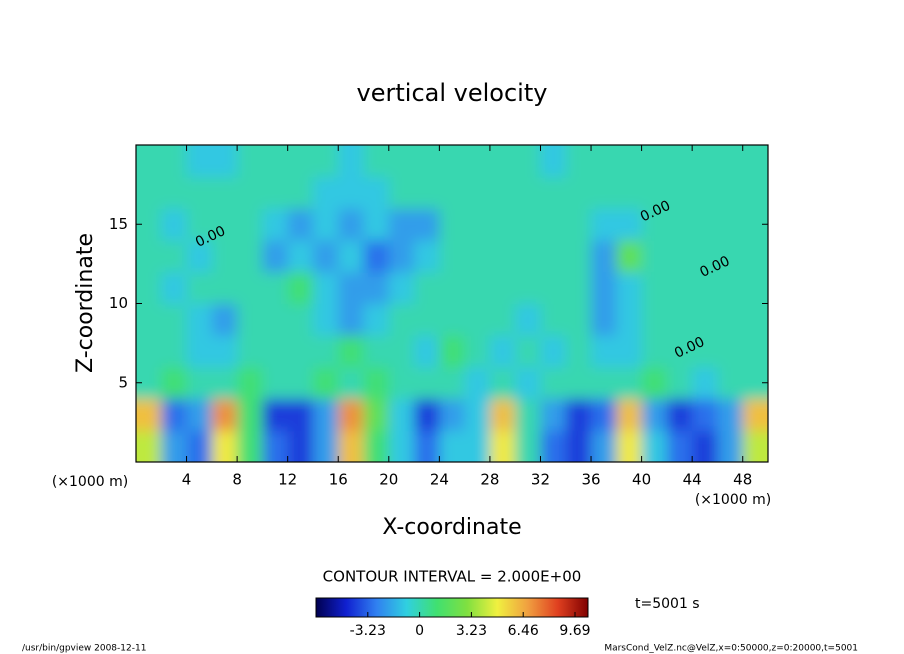  Describe the element at coordinates (489, 480) in the screenshot. I see `x-tick-label: 28` at that location.